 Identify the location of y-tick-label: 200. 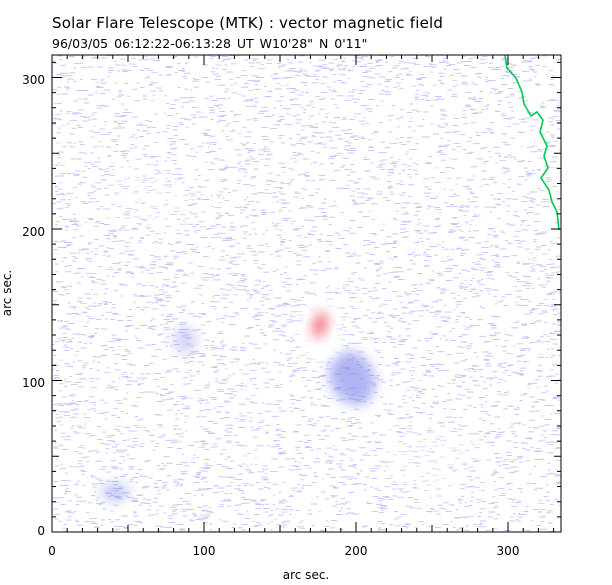
(33, 232).